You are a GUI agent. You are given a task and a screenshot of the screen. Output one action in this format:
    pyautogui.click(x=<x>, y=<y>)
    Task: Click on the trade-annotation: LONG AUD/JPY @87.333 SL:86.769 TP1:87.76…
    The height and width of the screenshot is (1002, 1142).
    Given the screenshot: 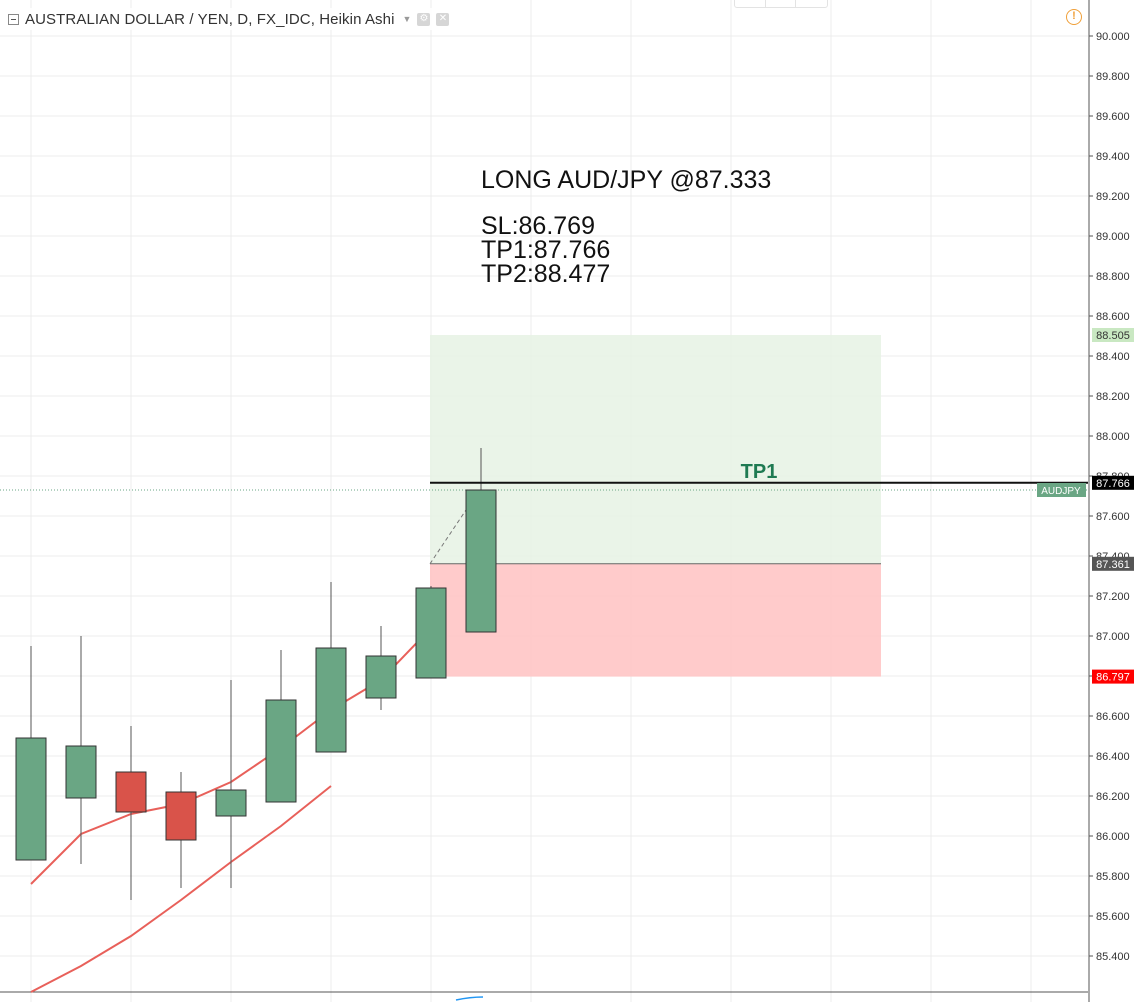 What is the action you would take?
    pyautogui.click(x=626, y=227)
    